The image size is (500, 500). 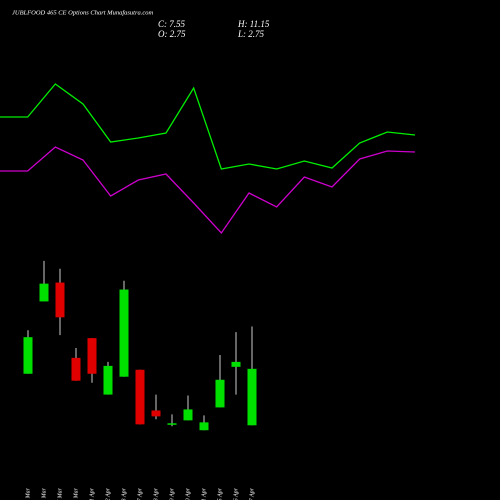 What do you see at coordinates (27, 493) in the screenshot?
I see `x-tick-label: 24 Mar` at bounding box center [27, 493].